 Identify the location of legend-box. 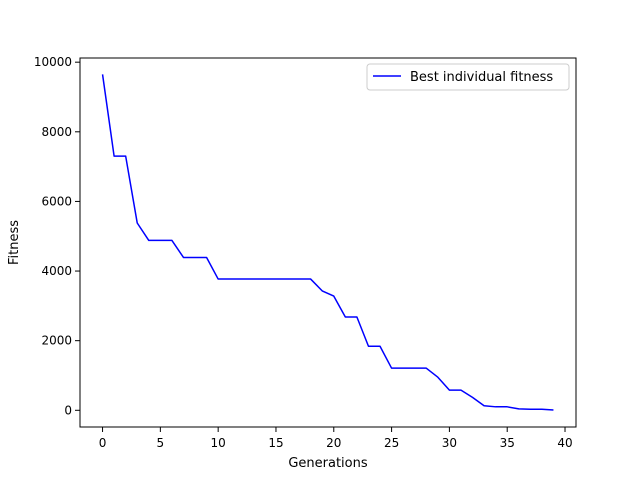
(468, 77).